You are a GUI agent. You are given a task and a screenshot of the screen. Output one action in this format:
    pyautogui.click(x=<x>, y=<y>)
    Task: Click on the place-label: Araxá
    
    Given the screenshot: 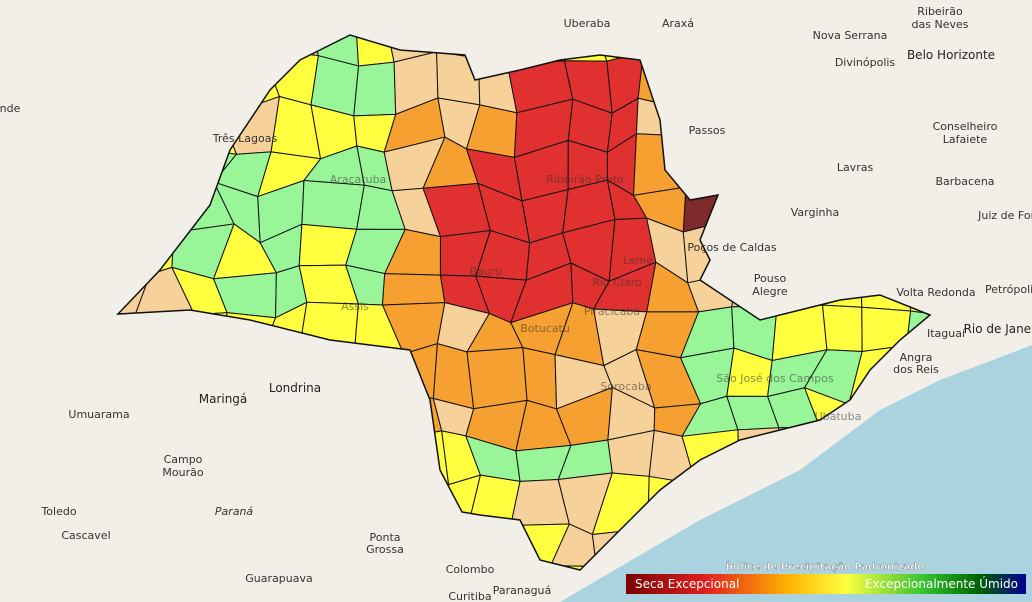 What is the action you would take?
    pyautogui.click(x=678, y=23)
    